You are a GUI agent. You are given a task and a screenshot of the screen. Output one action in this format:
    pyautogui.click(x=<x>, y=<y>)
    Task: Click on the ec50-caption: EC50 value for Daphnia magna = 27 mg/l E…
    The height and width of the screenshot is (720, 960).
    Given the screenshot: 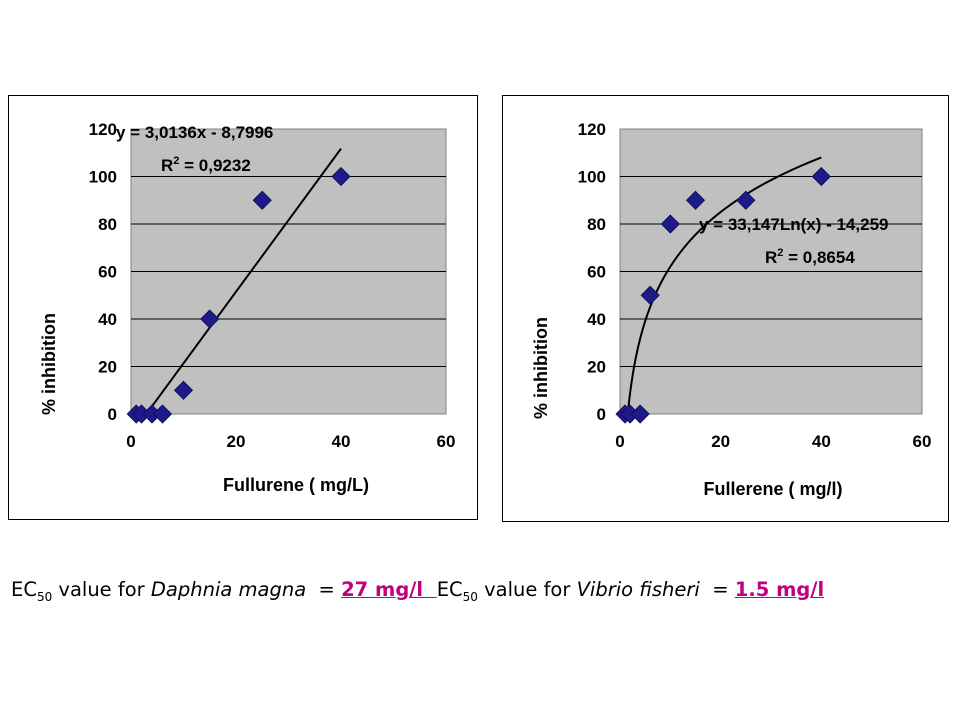 What is the action you would take?
    pyautogui.click(x=481, y=591)
    